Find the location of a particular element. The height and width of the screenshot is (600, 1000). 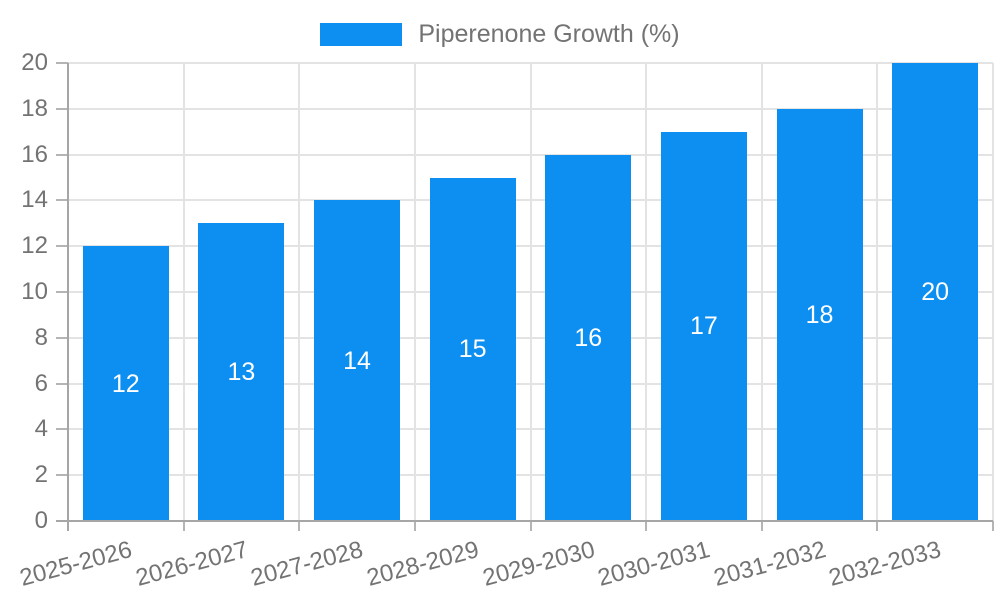

y-tick-label: 10 is located at coordinates (34, 291).